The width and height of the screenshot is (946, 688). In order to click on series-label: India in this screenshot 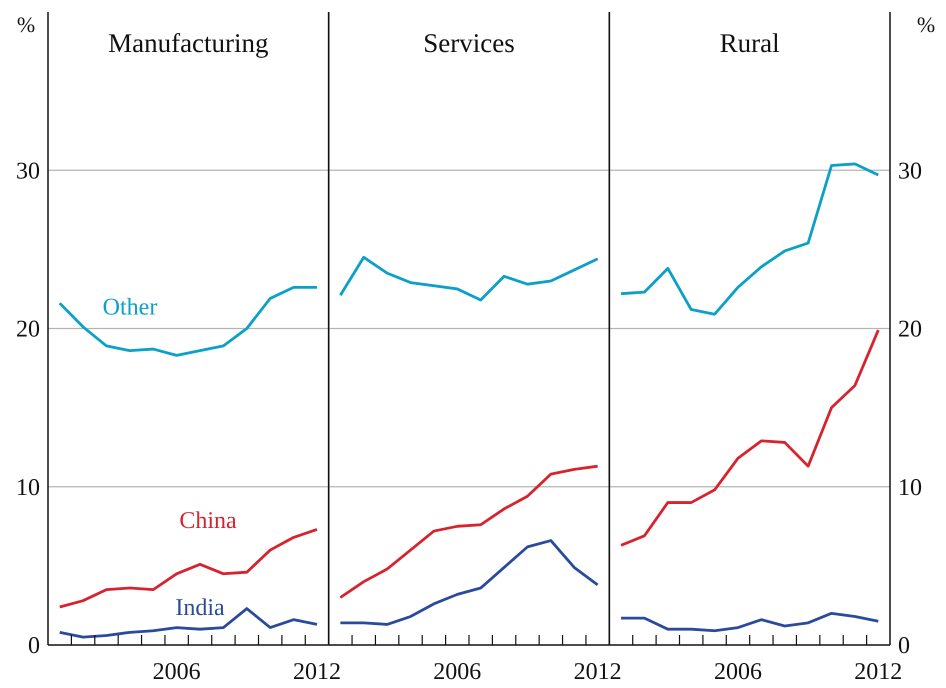, I will do `click(200, 607)`.